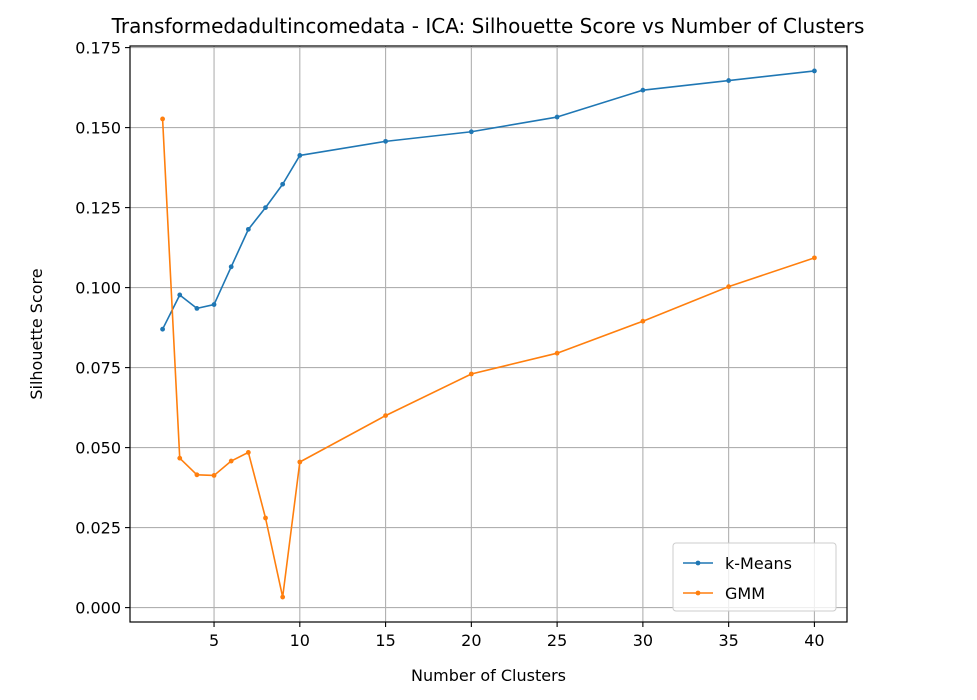 This screenshot has height=700, width=977. Describe the element at coordinates (643, 640) in the screenshot. I see `x-tick-label: 30` at that location.